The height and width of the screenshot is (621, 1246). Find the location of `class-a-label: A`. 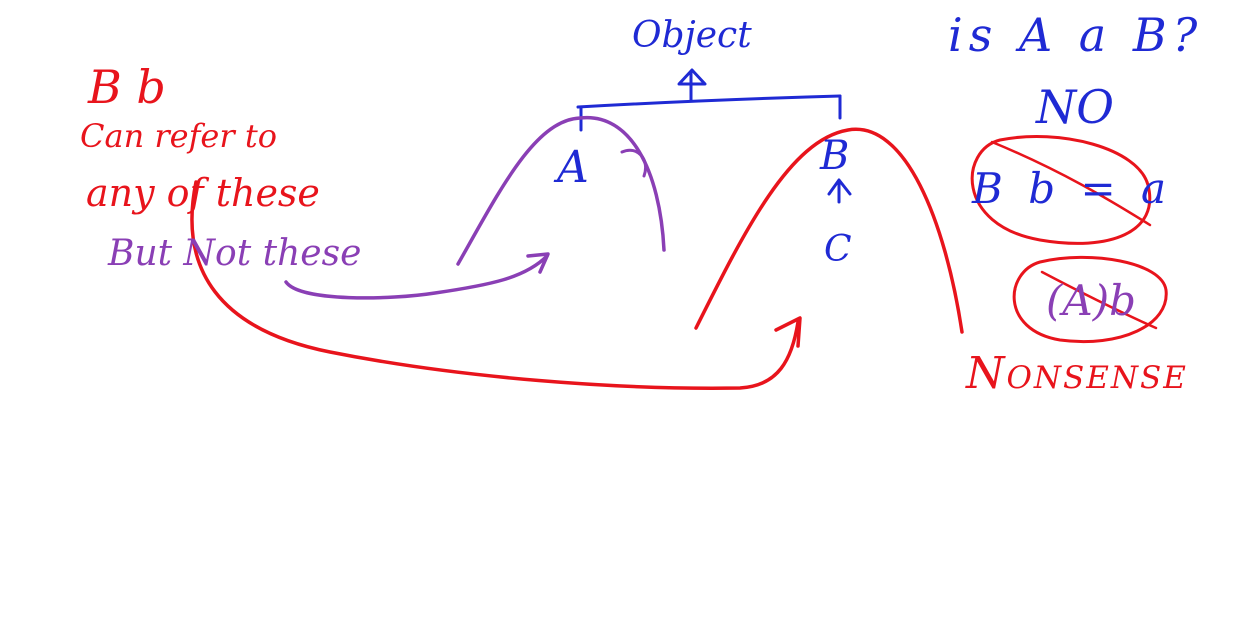

class-a-label: A is located at coordinates (573, 167).